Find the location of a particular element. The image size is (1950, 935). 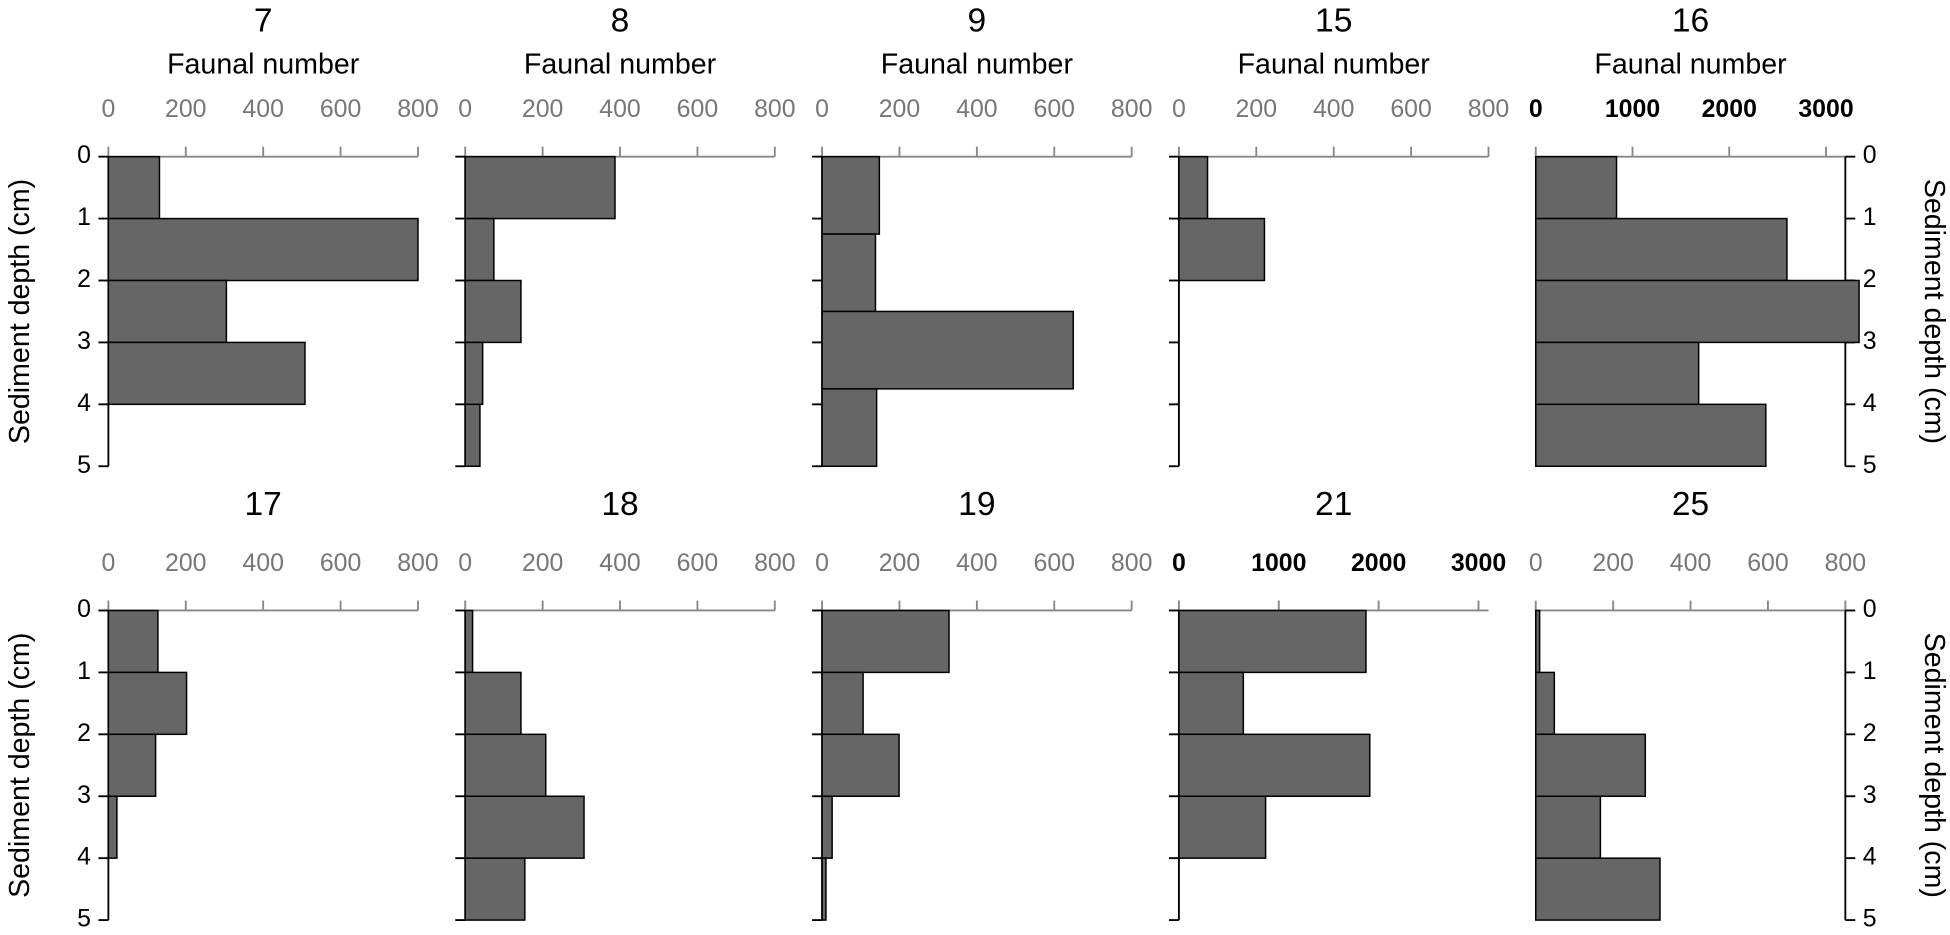

y-tick-label: 0 is located at coordinates (84, 609).